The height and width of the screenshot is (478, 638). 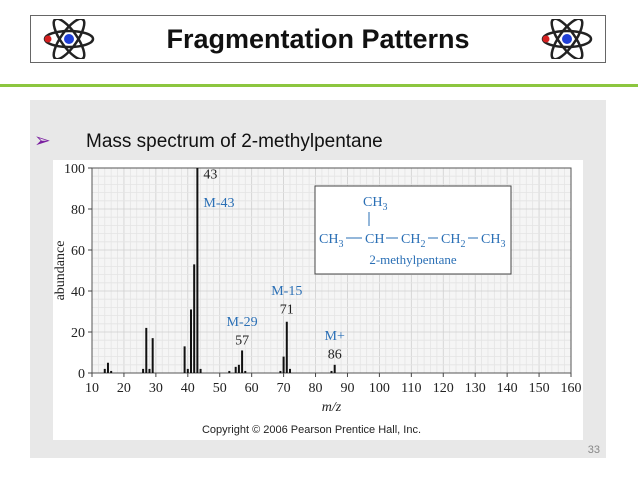 I want to click on peak-annotation: M-15, so click(x=286, y=291).